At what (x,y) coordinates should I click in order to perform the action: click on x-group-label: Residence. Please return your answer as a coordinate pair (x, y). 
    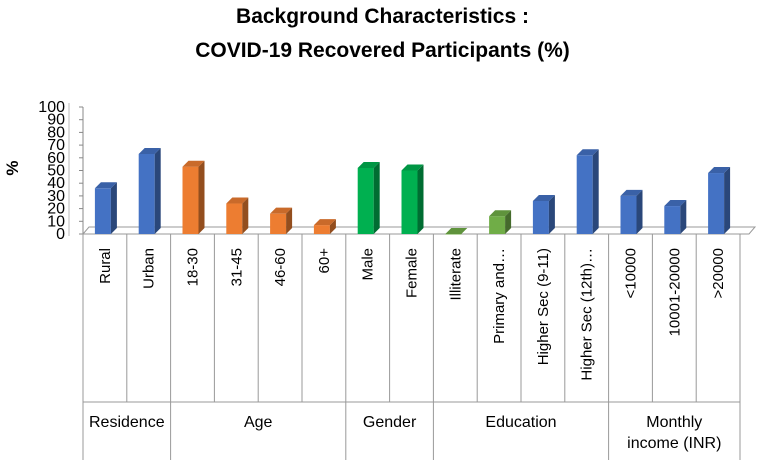
    Looking at the image, I should click on (127, 422).